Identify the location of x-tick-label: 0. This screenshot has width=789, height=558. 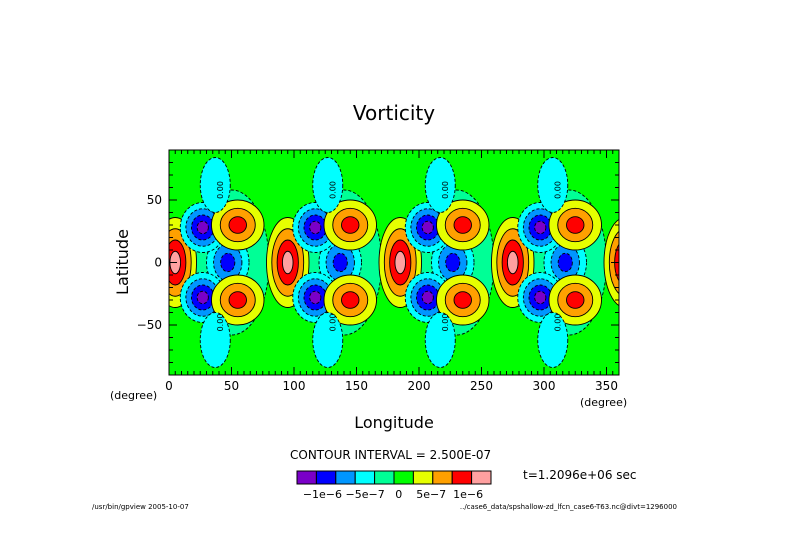
(169, 386).